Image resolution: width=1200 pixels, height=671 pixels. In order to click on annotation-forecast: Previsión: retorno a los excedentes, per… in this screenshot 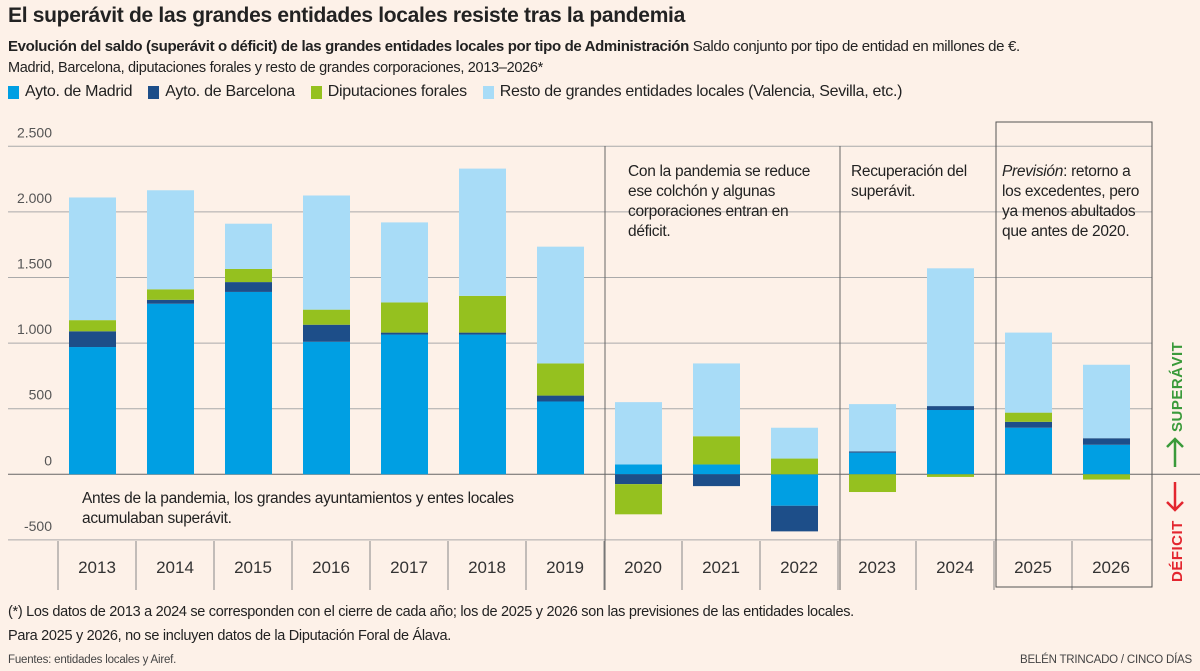, I will do `click(1072, 202)`.